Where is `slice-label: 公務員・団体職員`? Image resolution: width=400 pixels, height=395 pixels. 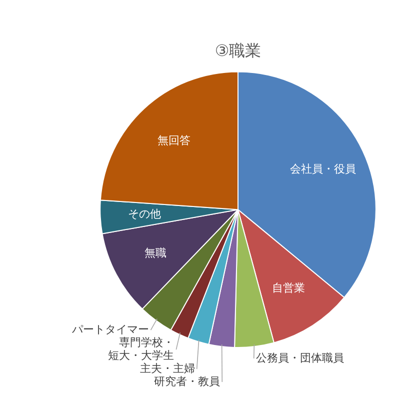
slice-label: 公務員・団体職員 is located at coordinates (300, 357).